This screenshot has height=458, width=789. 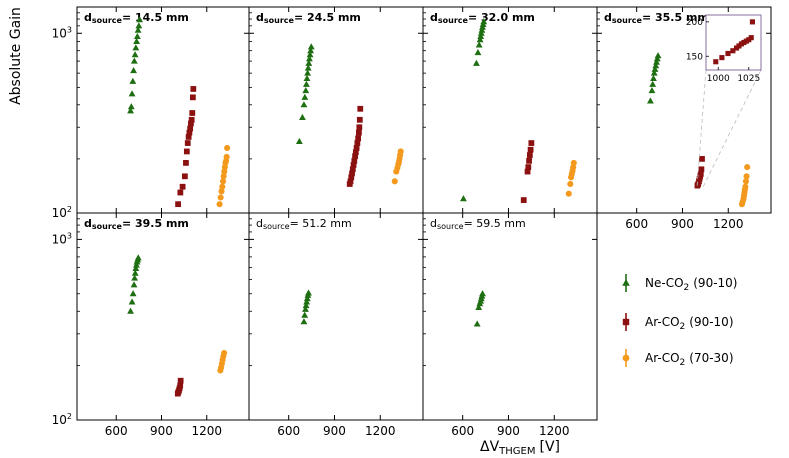 What do you see at coordinates (694, 23) in the screenshot?
I see `inset-y-tick-label: 200` at bounding box center [694, 23].